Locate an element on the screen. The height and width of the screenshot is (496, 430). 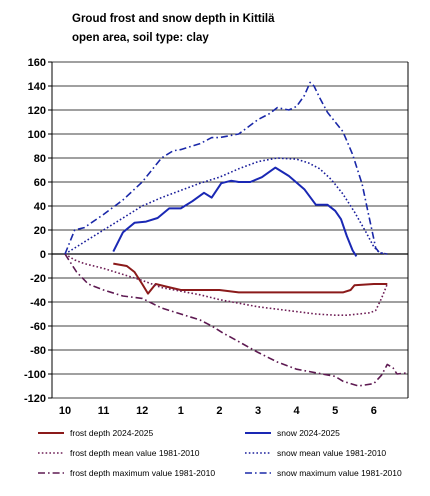
y-tick-label: 120 is located at coordinates (37, 111).